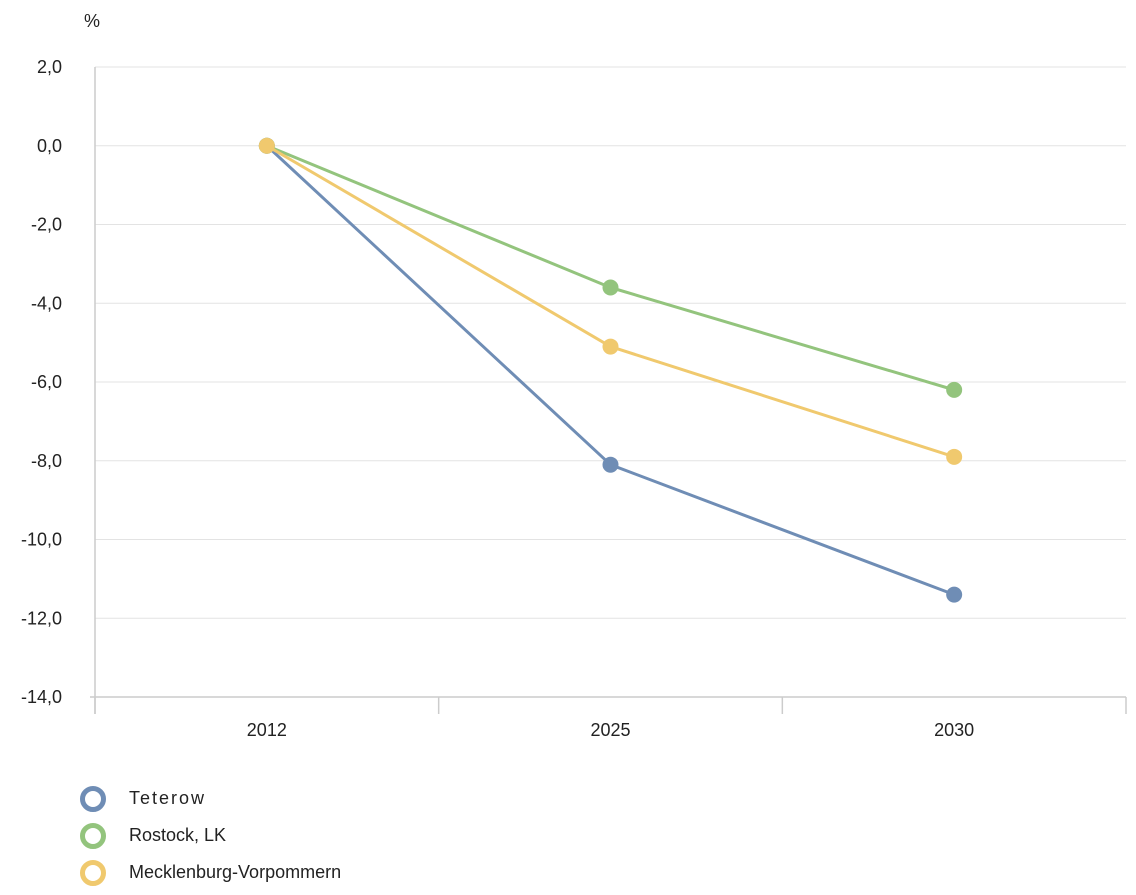 The height and width of the screenshot is (895, 1136). What do you see at coordinates (46, 382) in the screenshot?
I see `y-tick-label: -6,0` at bounding box center [46, 382].